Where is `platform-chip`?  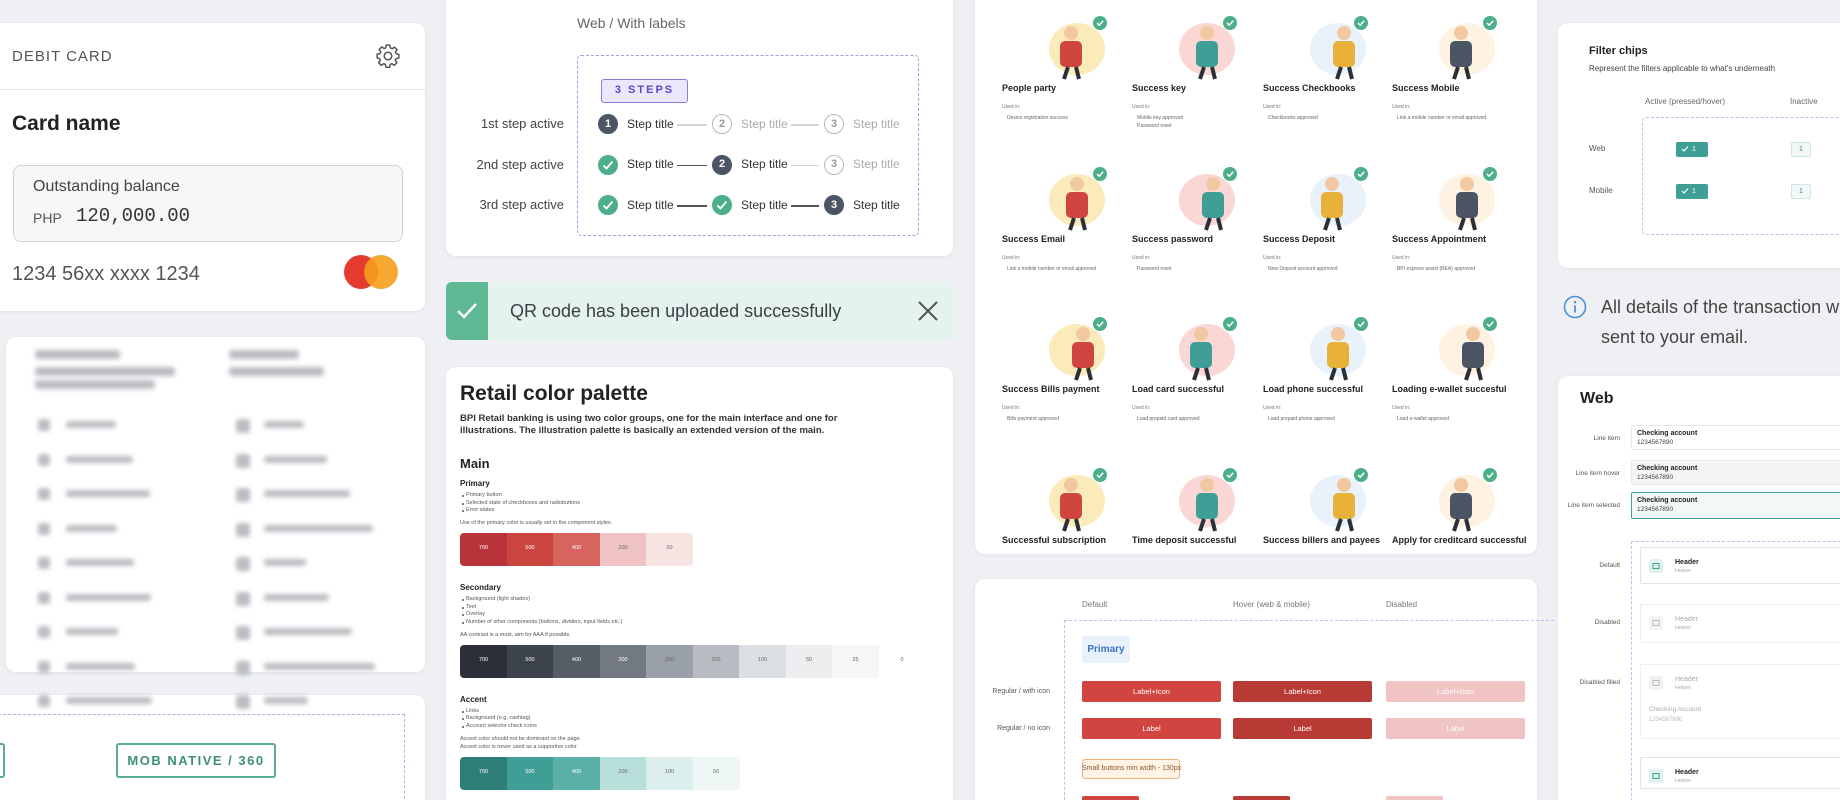 platform-chip is located at coordinates (196, 760).